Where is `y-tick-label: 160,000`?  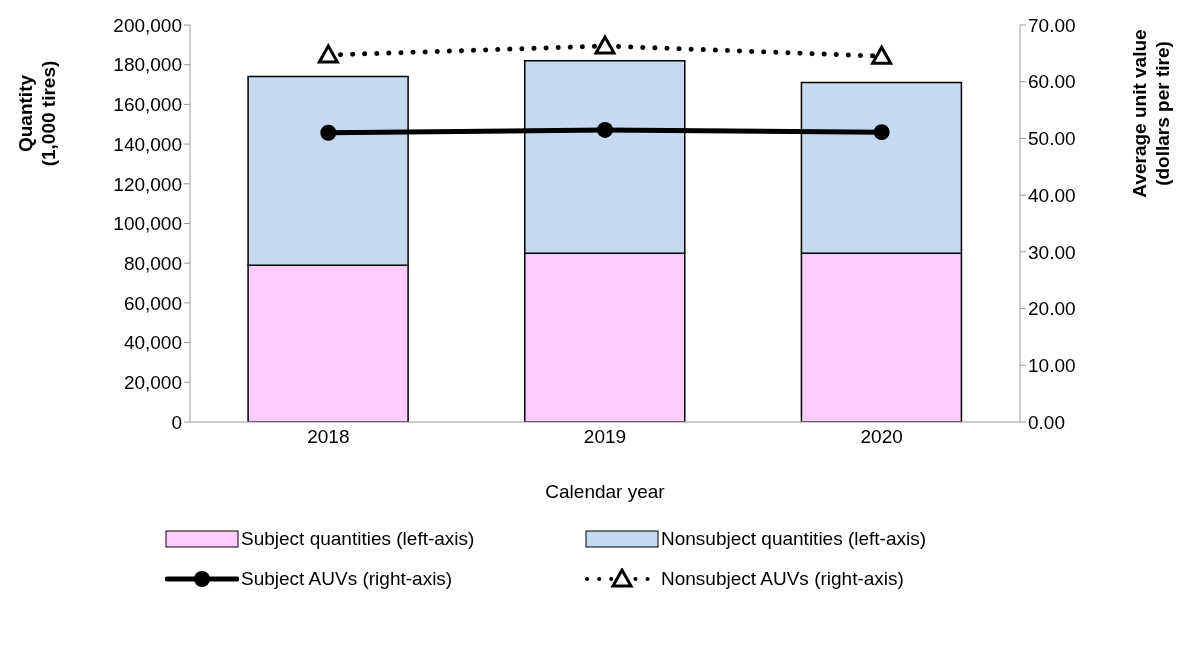
y-tick-label: 160,000 is located at coordinates (147, 105).